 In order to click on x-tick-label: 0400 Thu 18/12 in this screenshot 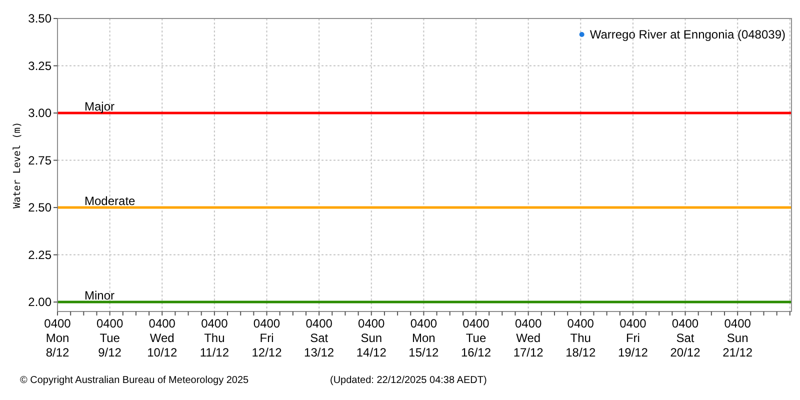, I will do `click(581, 338)`.